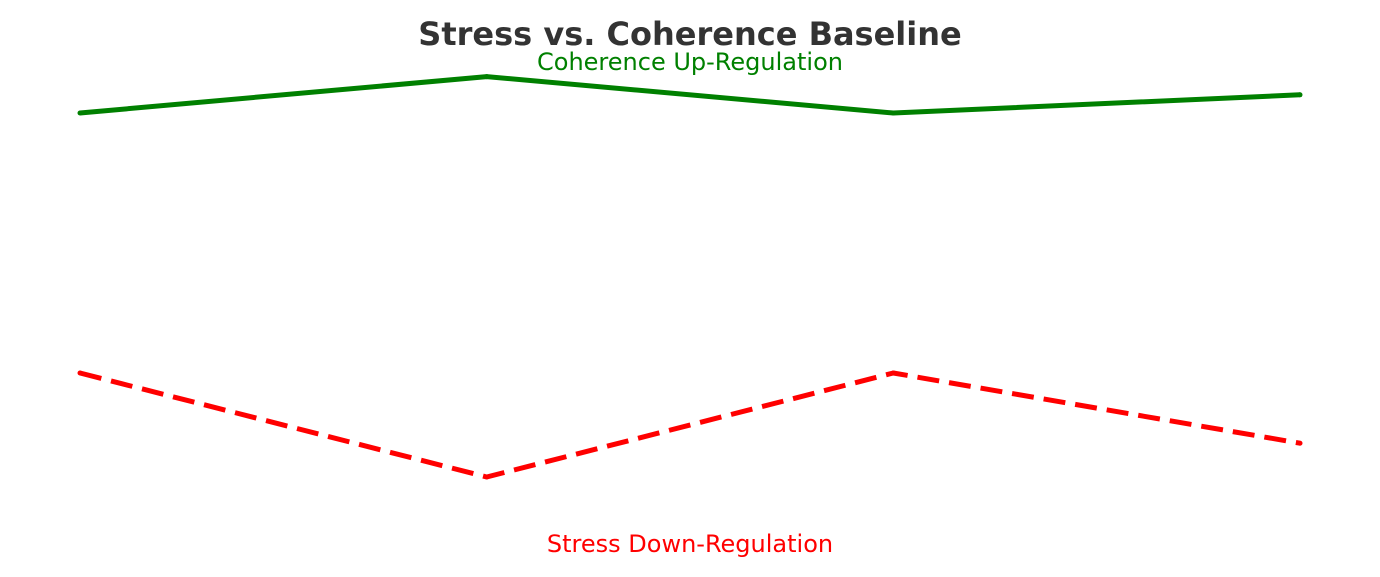 The width and height of the screenshot is (1380, 577). Describe the element at coordinates (690, 62) in the screenshot. I see `series-label-coherence: Coherence Up-Regulation` at that location.